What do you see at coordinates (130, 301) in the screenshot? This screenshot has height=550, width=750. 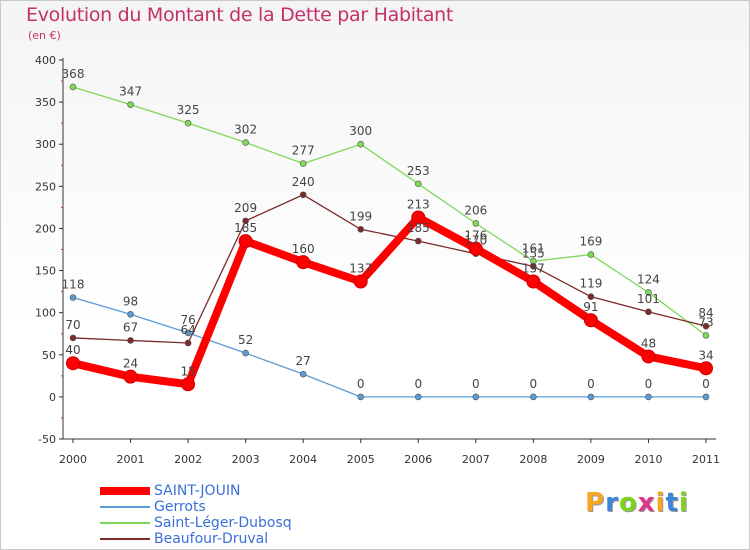 I see `data-label: 98` at bounding box center [130, 301].